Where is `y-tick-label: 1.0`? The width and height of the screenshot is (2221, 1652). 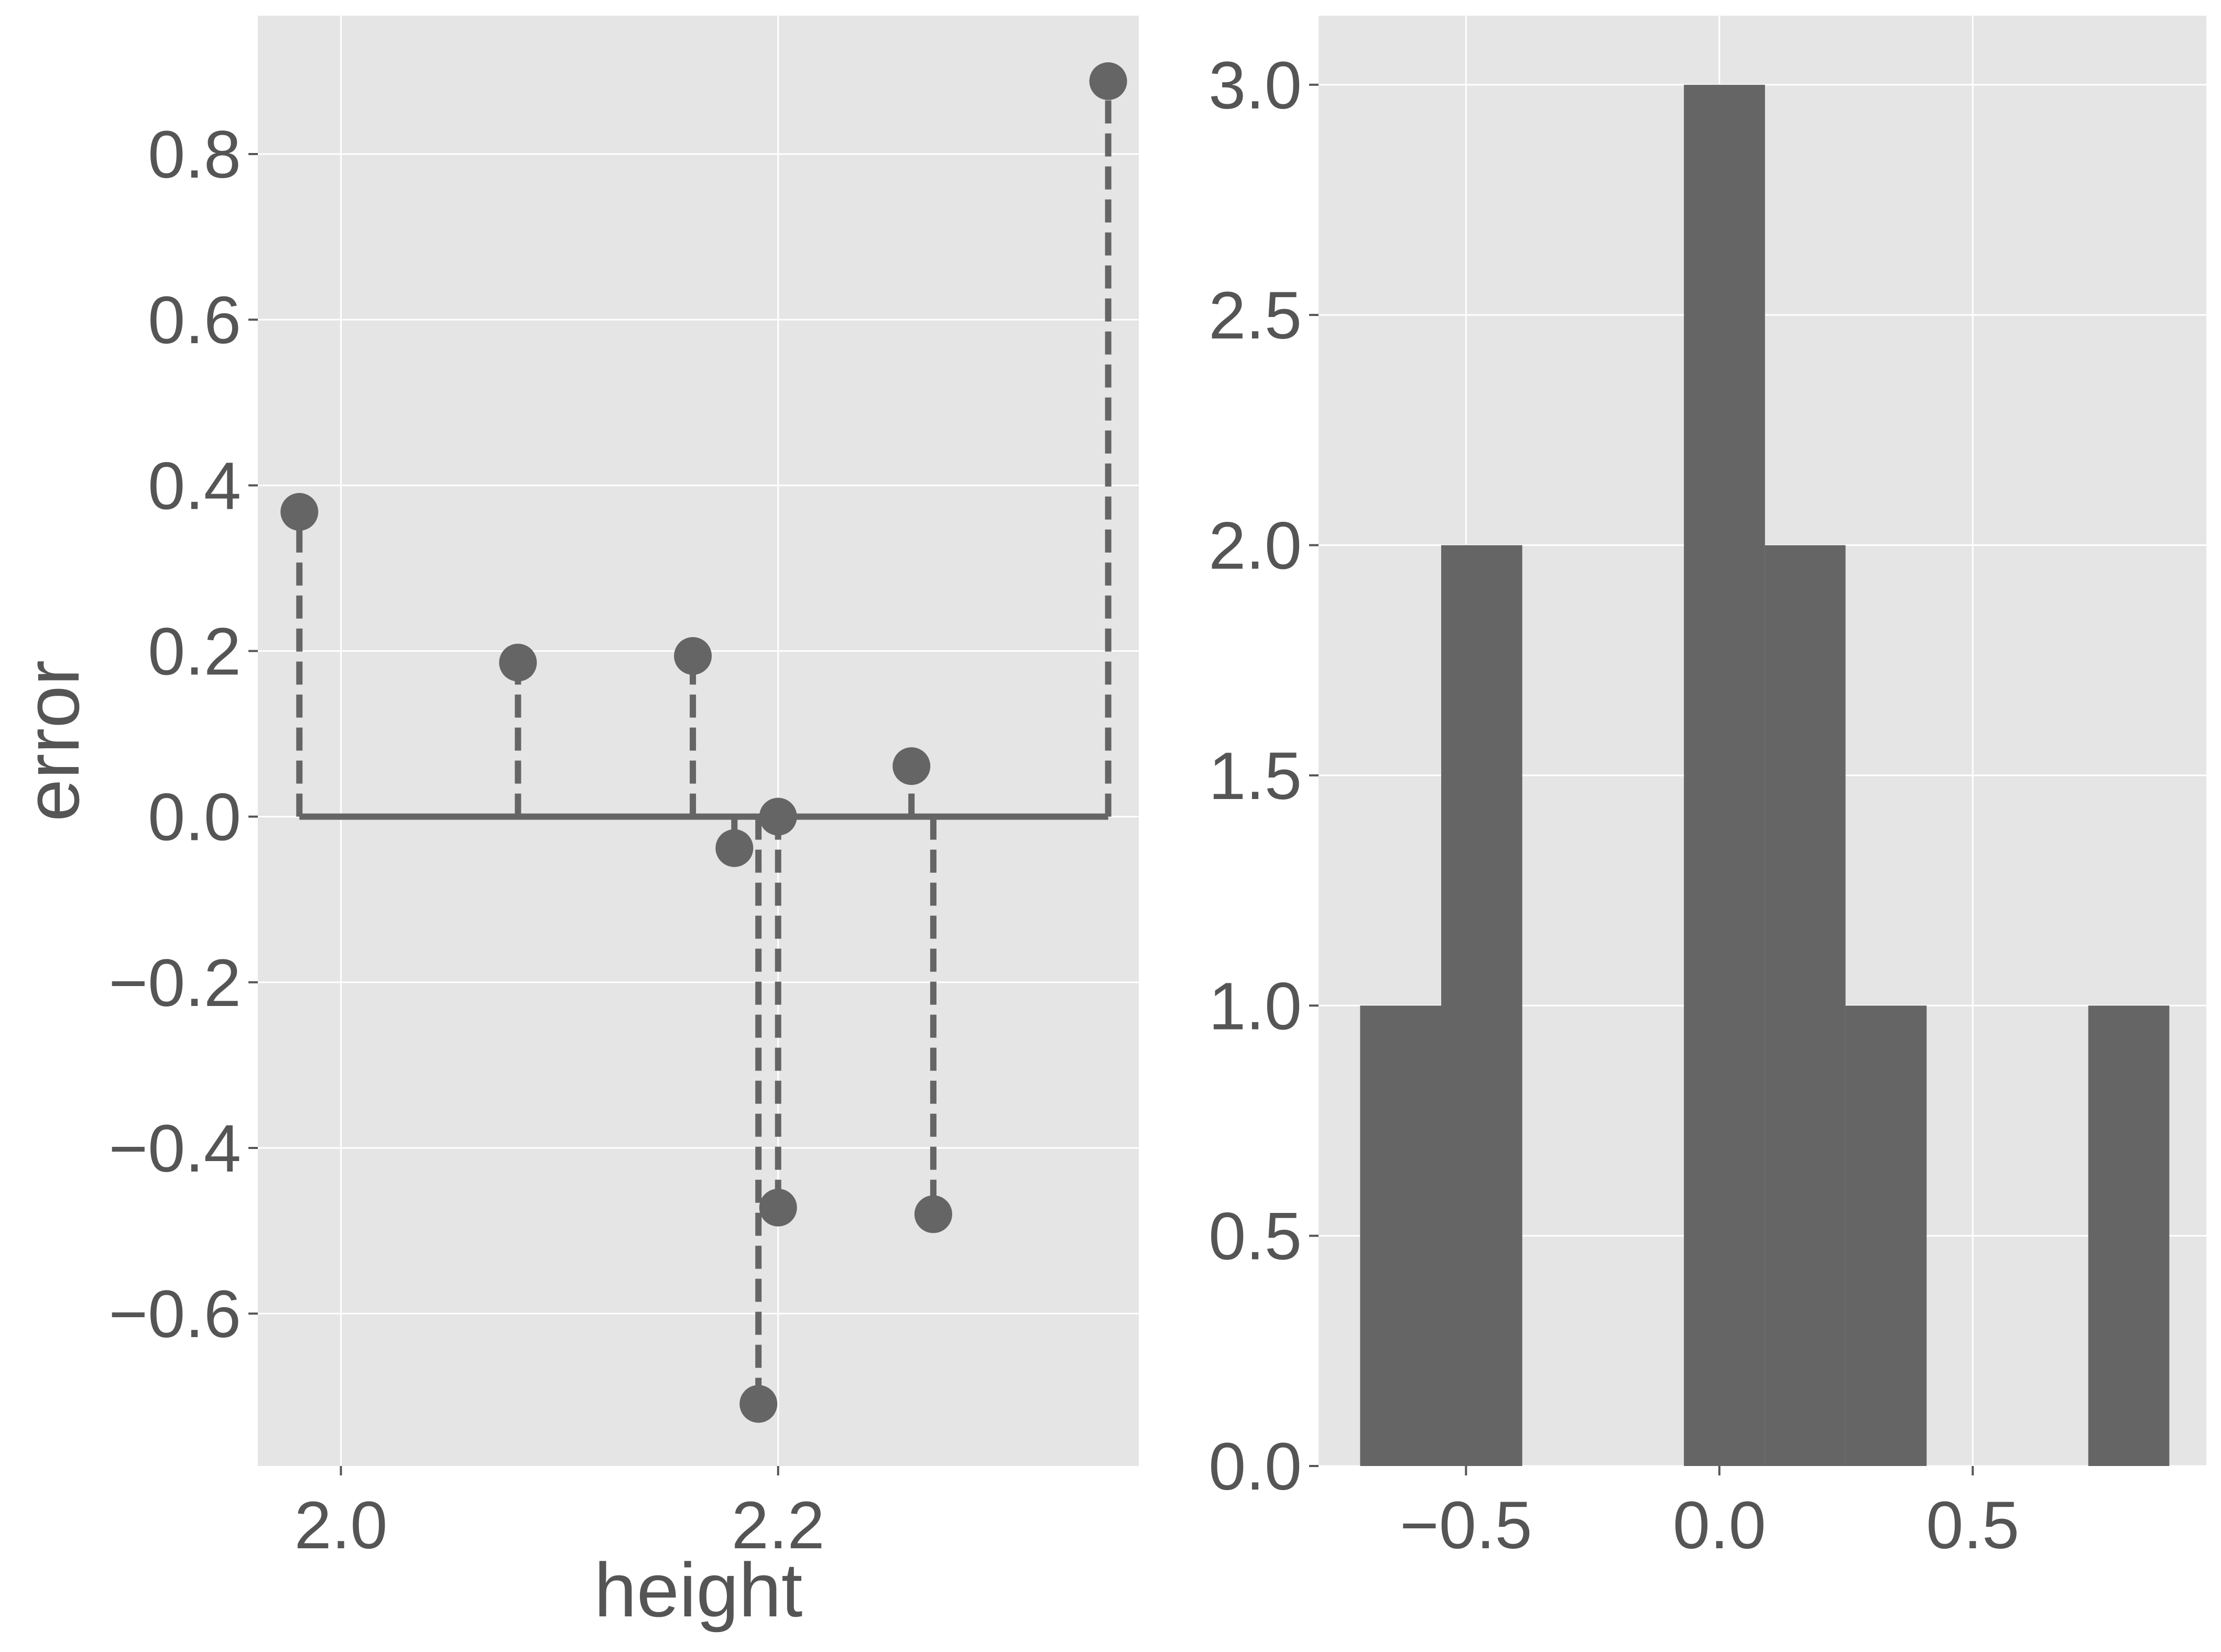
y-tick-label: 1.0 is located at coordinates (1255, 1006).